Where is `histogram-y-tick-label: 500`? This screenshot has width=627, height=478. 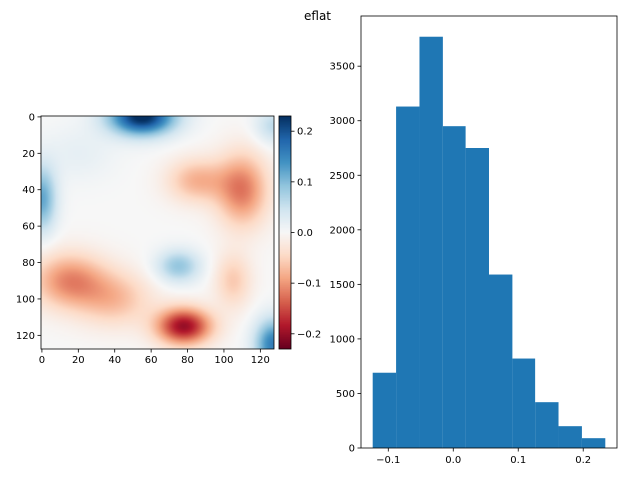 histogram-y-tick-label: 500 is located at coordinates (345, 394).